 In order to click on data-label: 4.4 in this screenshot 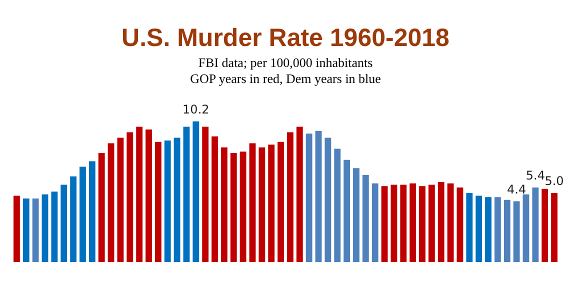, I will do `click(516, 189)`.